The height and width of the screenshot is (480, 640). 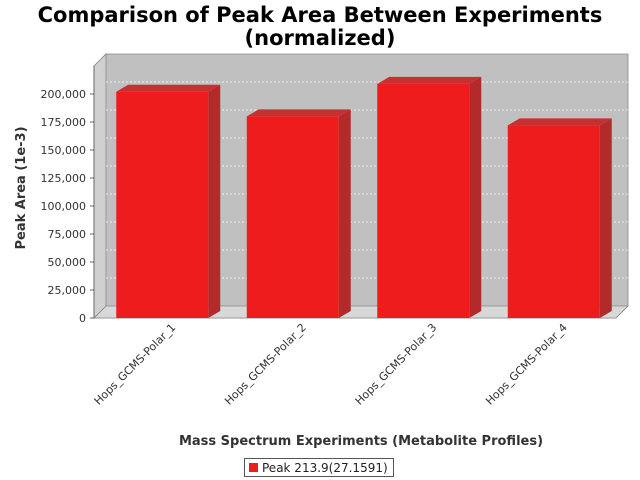 I want to click on legend-label: Peak 213.9(27.1591), so click(x=325, y=467).